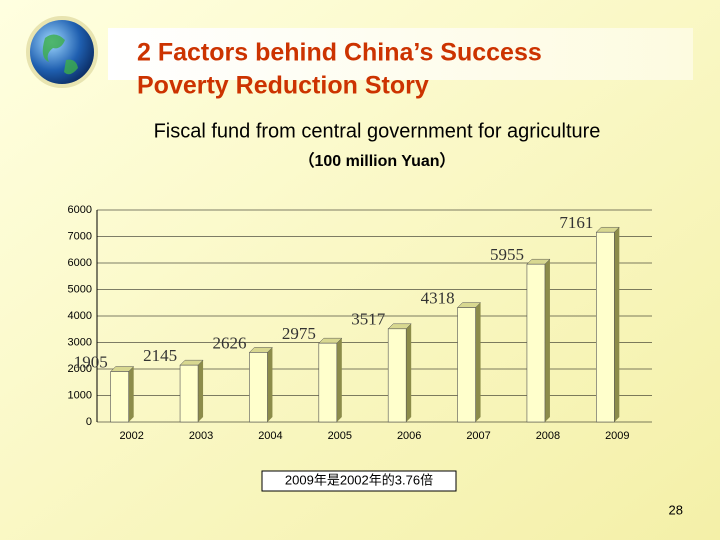  What do you see at coordinates (376, 161) in the screenshot?
I see `chart-subtitle: （100 million Yuan）` at bounding box center [376, 161].